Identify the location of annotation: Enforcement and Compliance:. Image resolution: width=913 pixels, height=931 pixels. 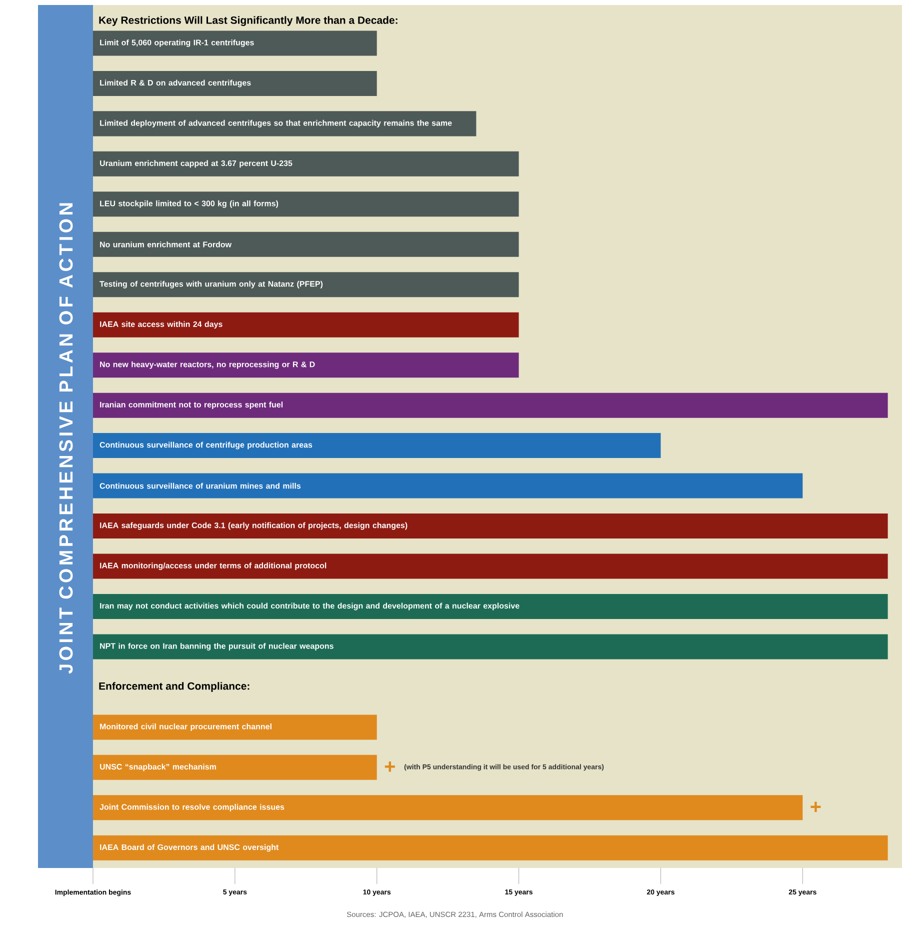
(174, 687).